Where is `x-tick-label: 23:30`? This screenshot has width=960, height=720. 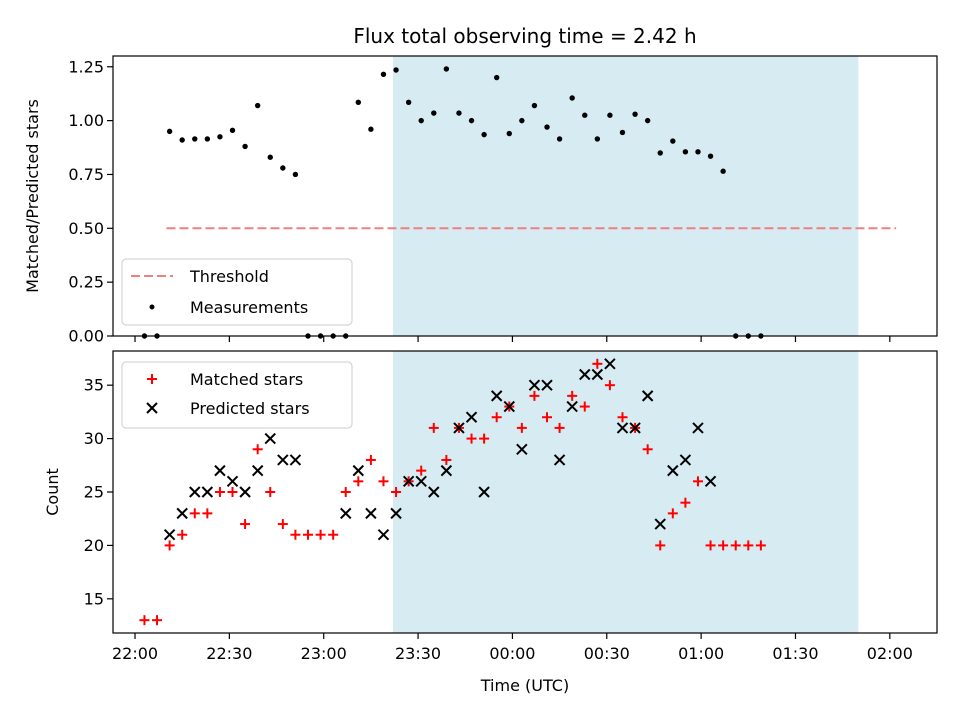
x-tick-label: 23:30 is located at coordinates (418, 653).